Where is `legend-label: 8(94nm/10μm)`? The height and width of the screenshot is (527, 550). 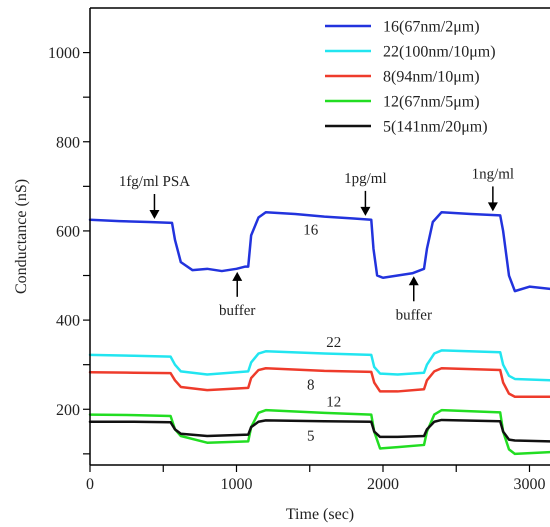
legend-label: 8(94nm/10μm) is located at coordinates (431, 77).